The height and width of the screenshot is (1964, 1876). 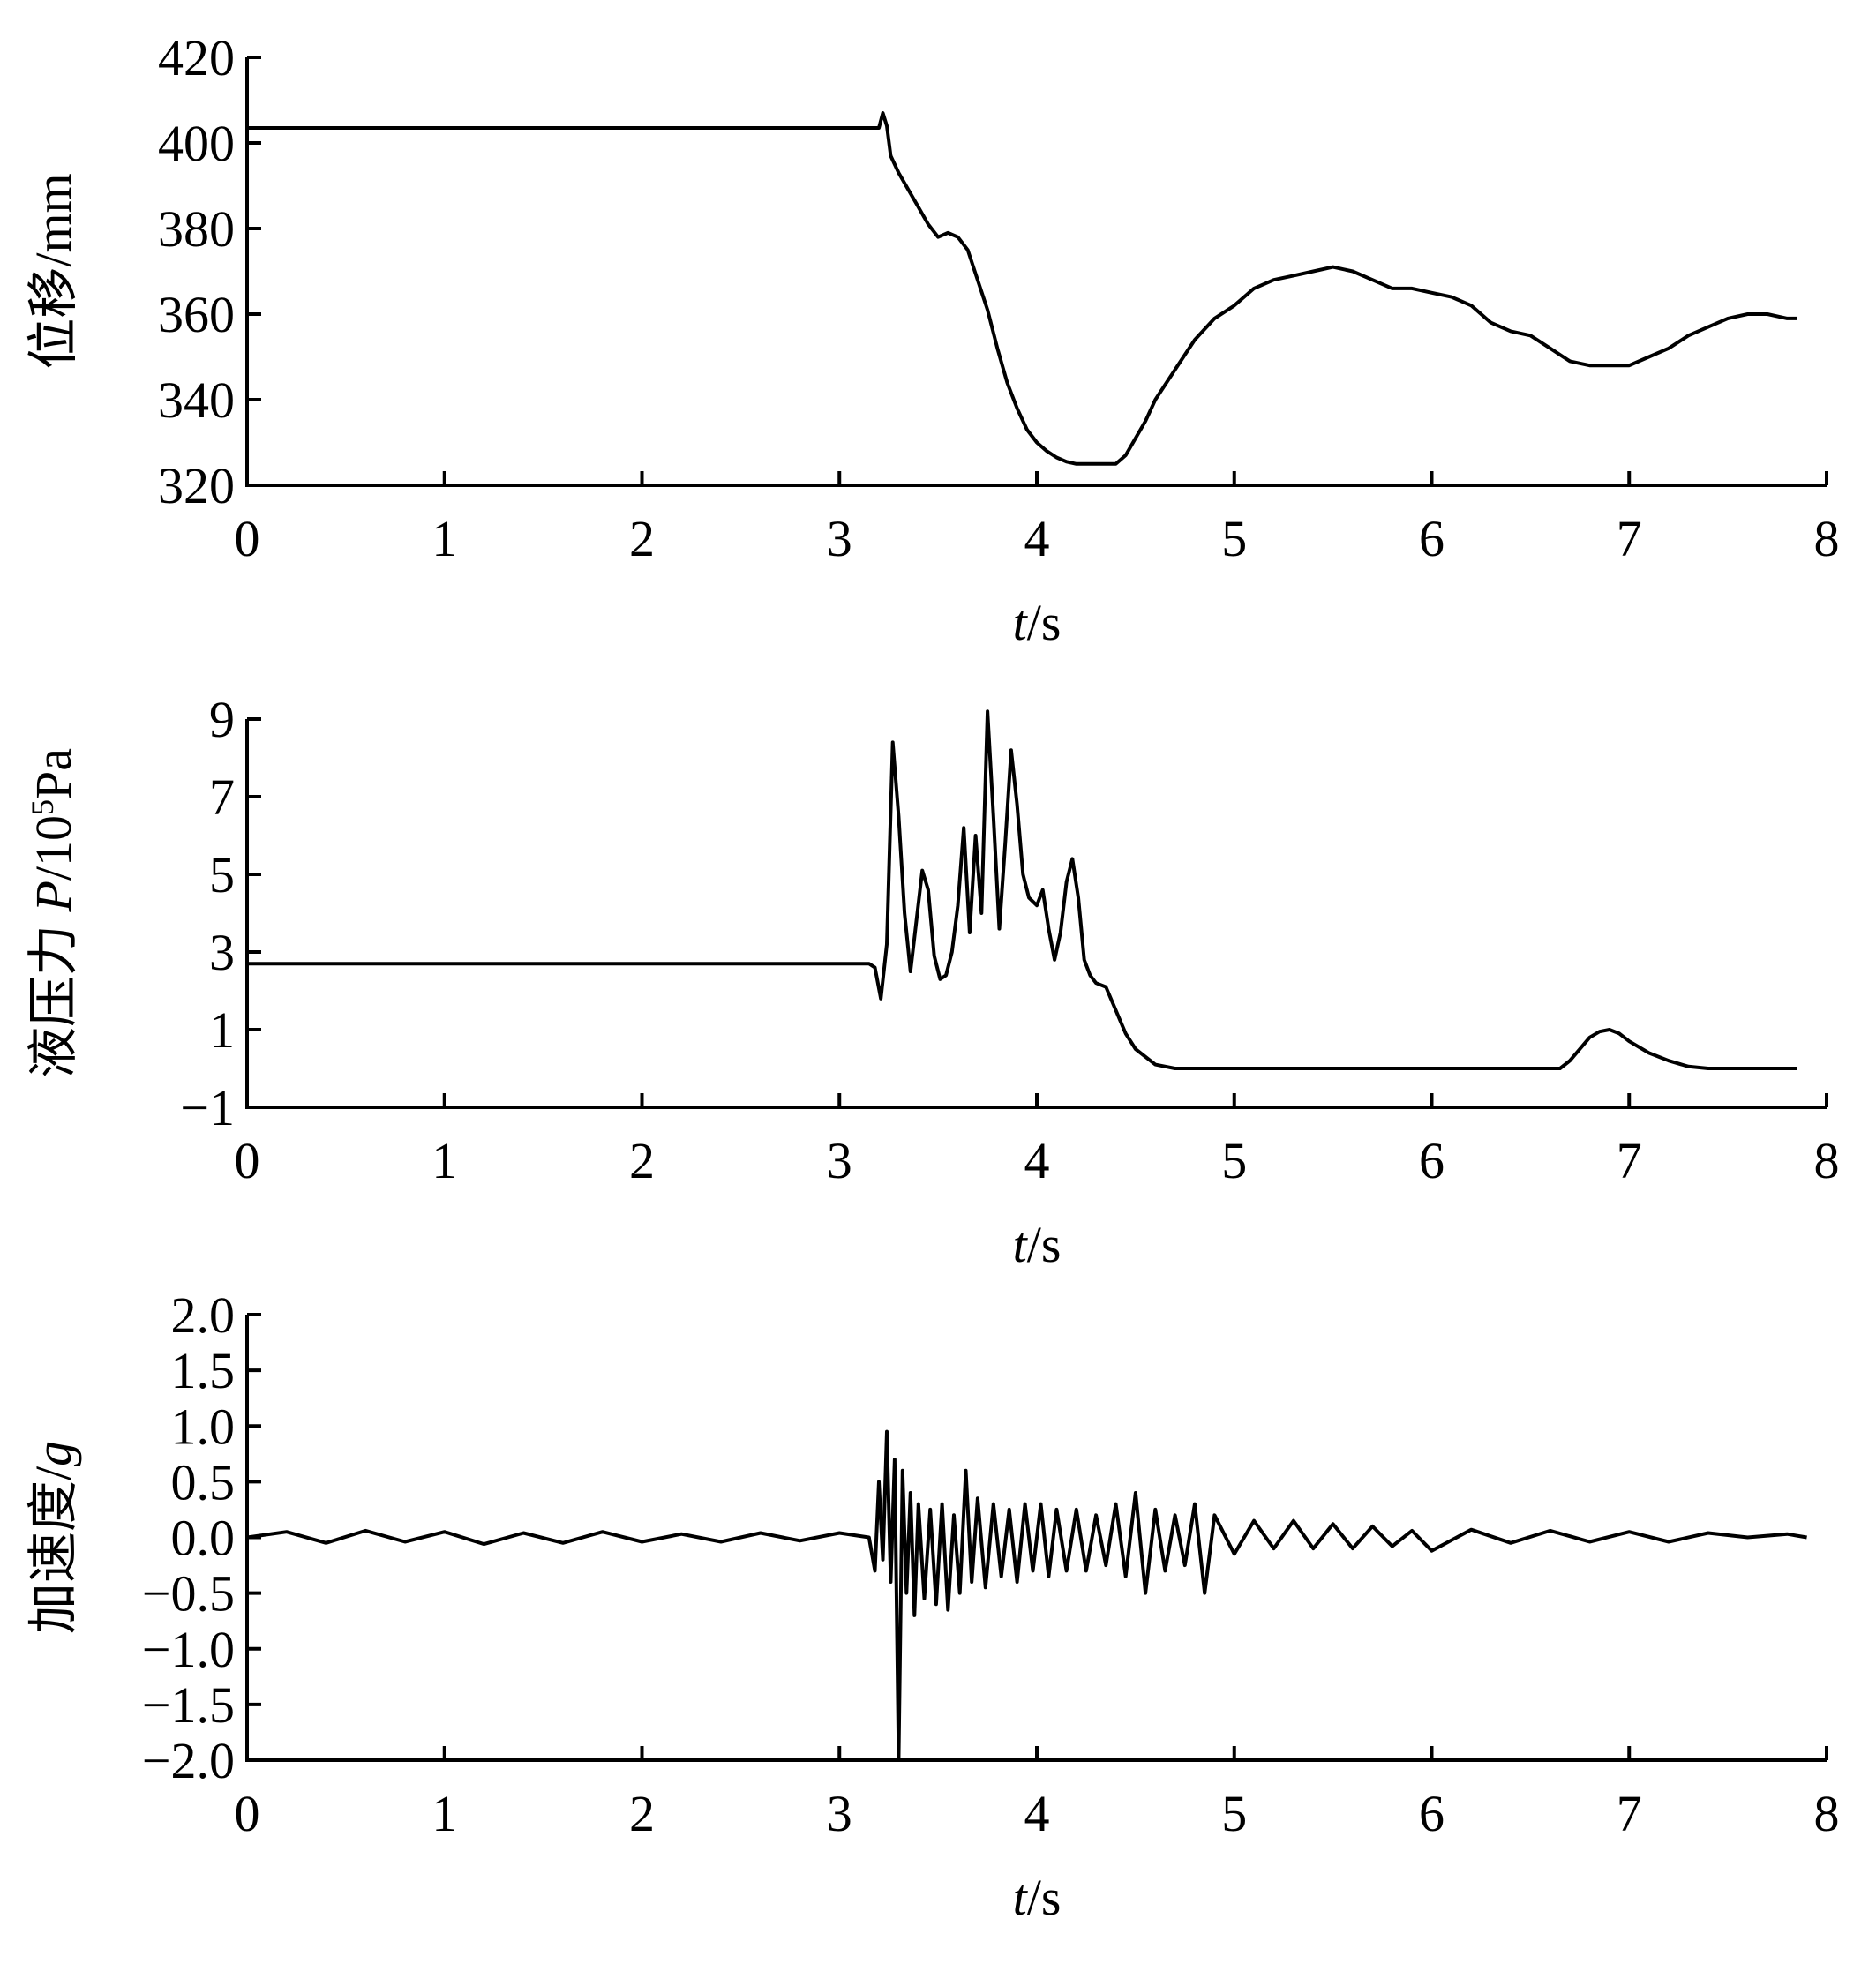 What do you see at coordinates (53, 1537) in the screenshot?
I see `y-axis-label: 加速度/g` at bounding box center [53, 1537].